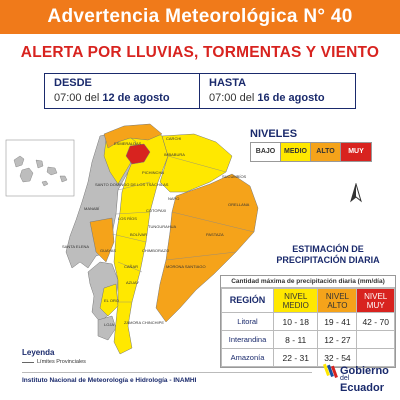  Describe the element at coordinates (153, 172) in the screenshot. I see `label-pichincha: PICHINCHA` at that location.